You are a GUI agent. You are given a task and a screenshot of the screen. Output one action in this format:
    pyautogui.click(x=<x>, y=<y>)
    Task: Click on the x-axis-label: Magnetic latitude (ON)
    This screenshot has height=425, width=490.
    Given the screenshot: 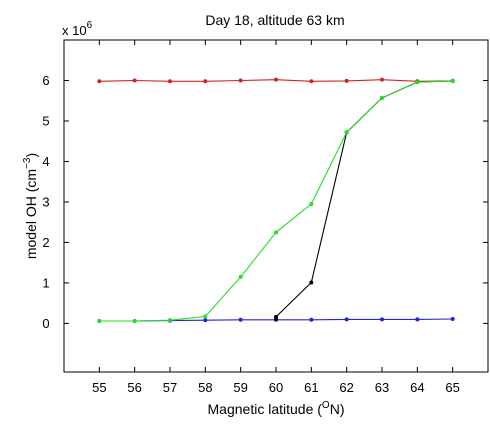 What is the action you would take?
    pyautogui.click(x=276, y=408)
    